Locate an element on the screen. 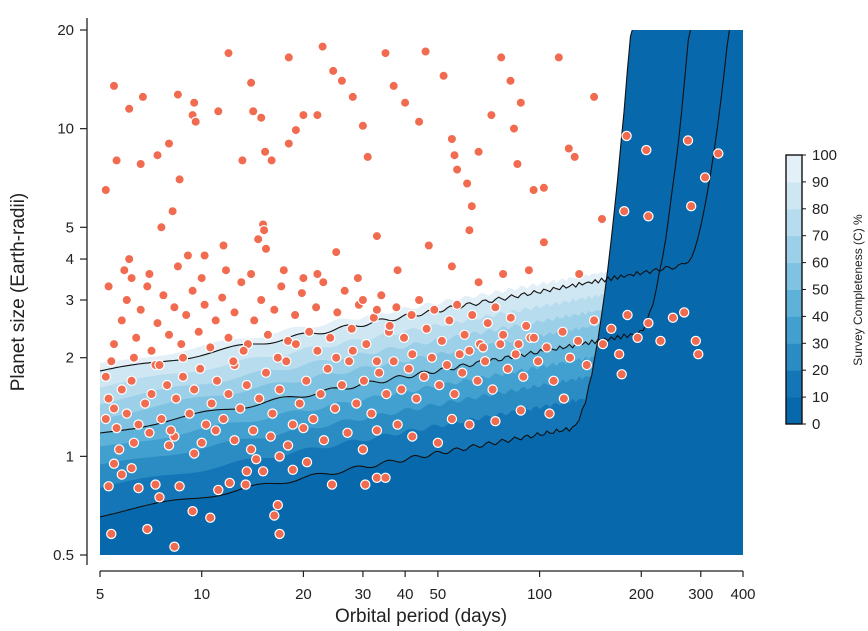 The image size is (868, 631). colorbar-band is located at coordinates (794, 249).